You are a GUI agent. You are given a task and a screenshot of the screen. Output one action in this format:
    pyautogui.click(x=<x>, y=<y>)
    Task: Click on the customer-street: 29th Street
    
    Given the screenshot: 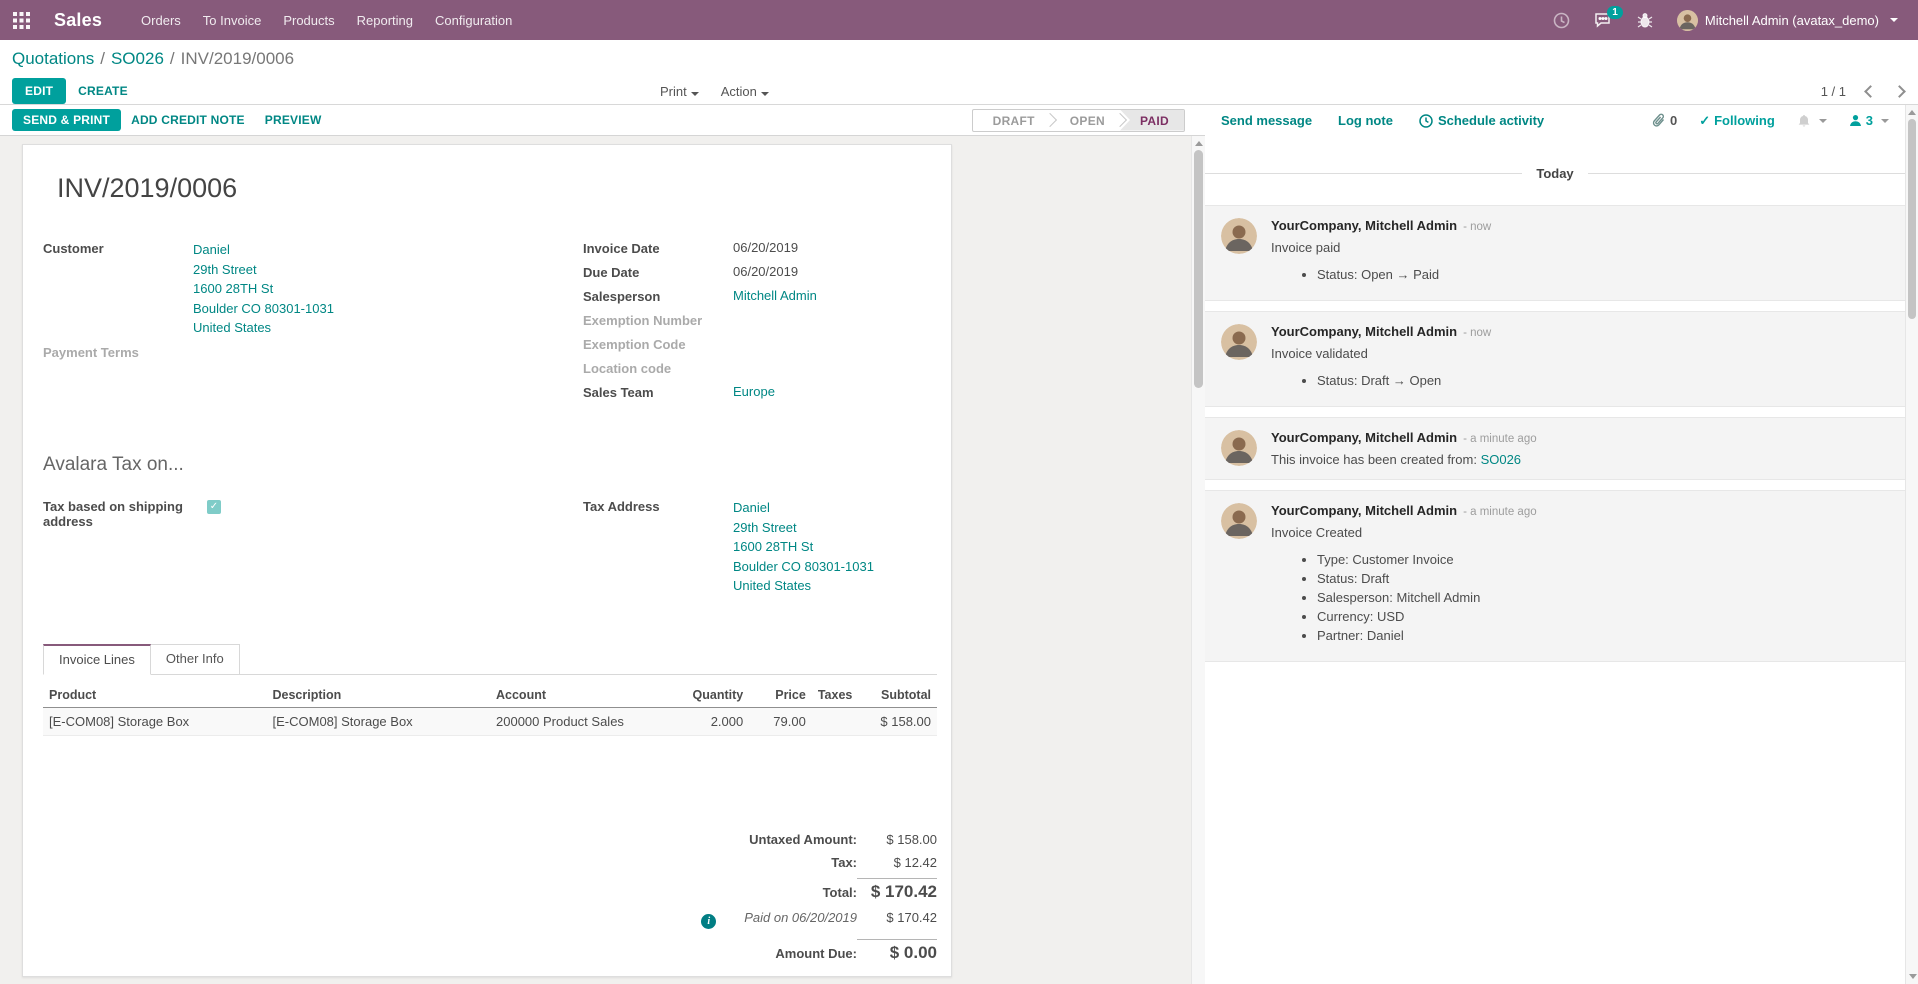 What is the action you would take?
    pyautogui.click(x=225, y=269)
    